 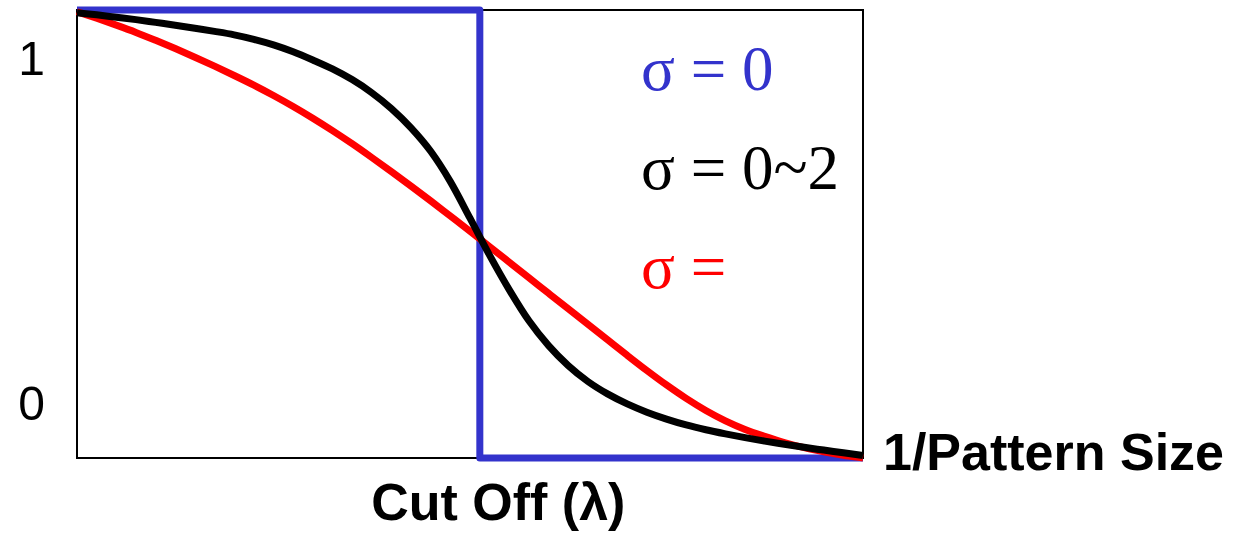 I want to click on x-axis-title: 1/Pattern Size, so click(x=1054, y=452).